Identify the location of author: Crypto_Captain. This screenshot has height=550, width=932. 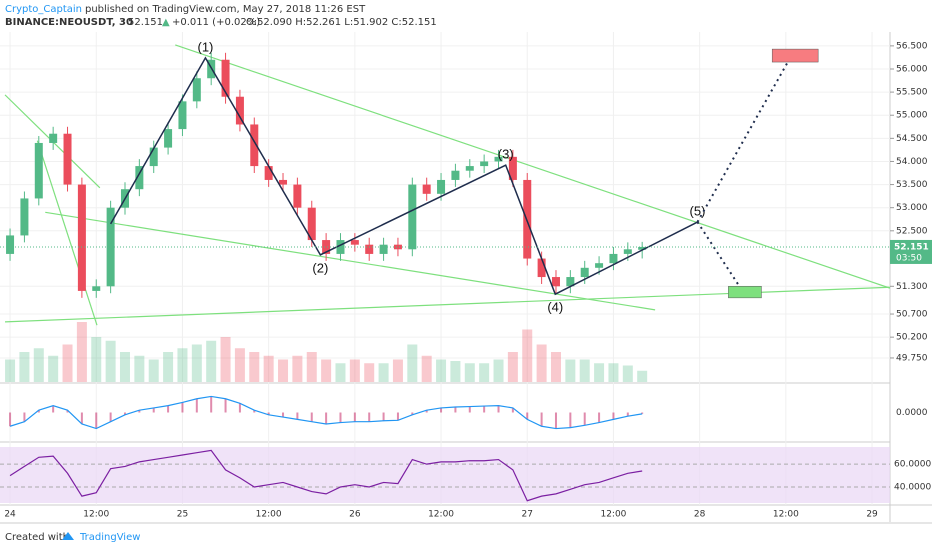
(43, 9).